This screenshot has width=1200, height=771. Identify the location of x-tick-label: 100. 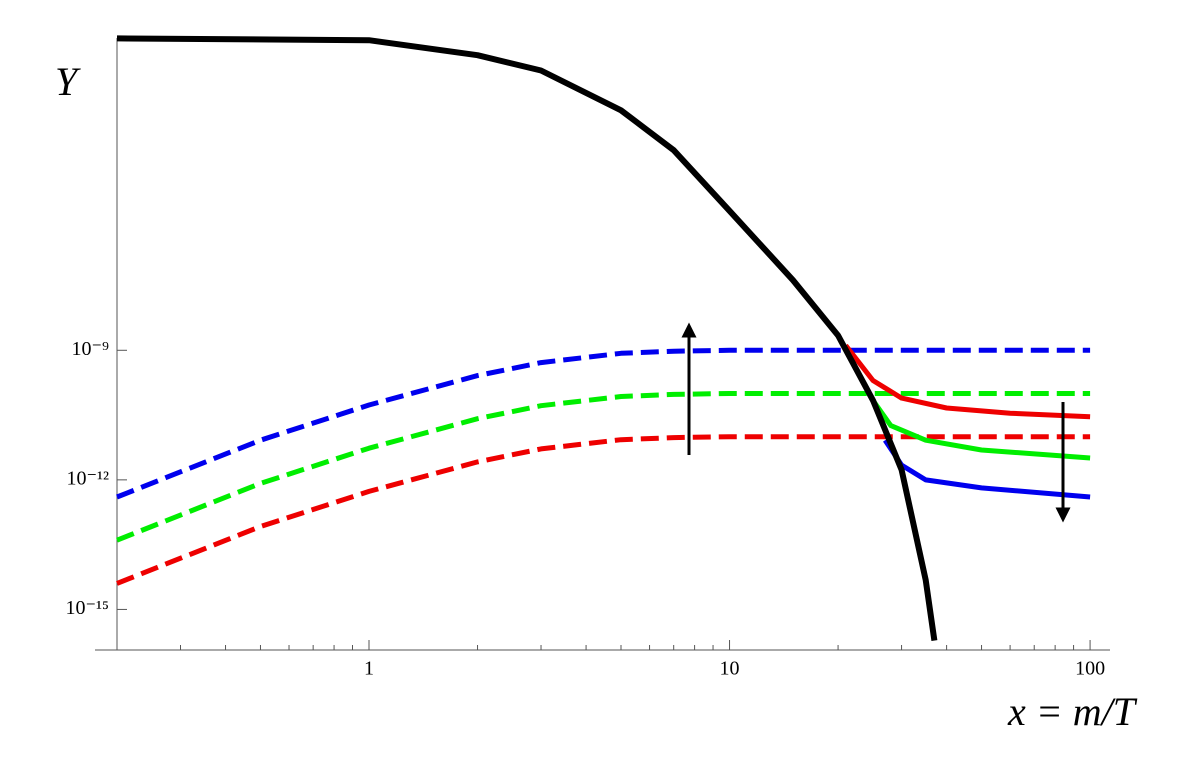
(1090, 669).